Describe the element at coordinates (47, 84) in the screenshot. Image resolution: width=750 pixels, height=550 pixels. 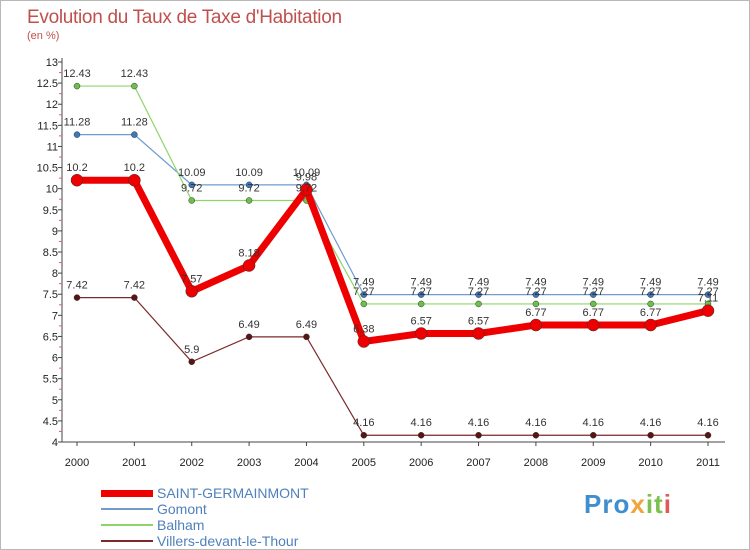
I see `y-tick-label: 12.5` at that location.